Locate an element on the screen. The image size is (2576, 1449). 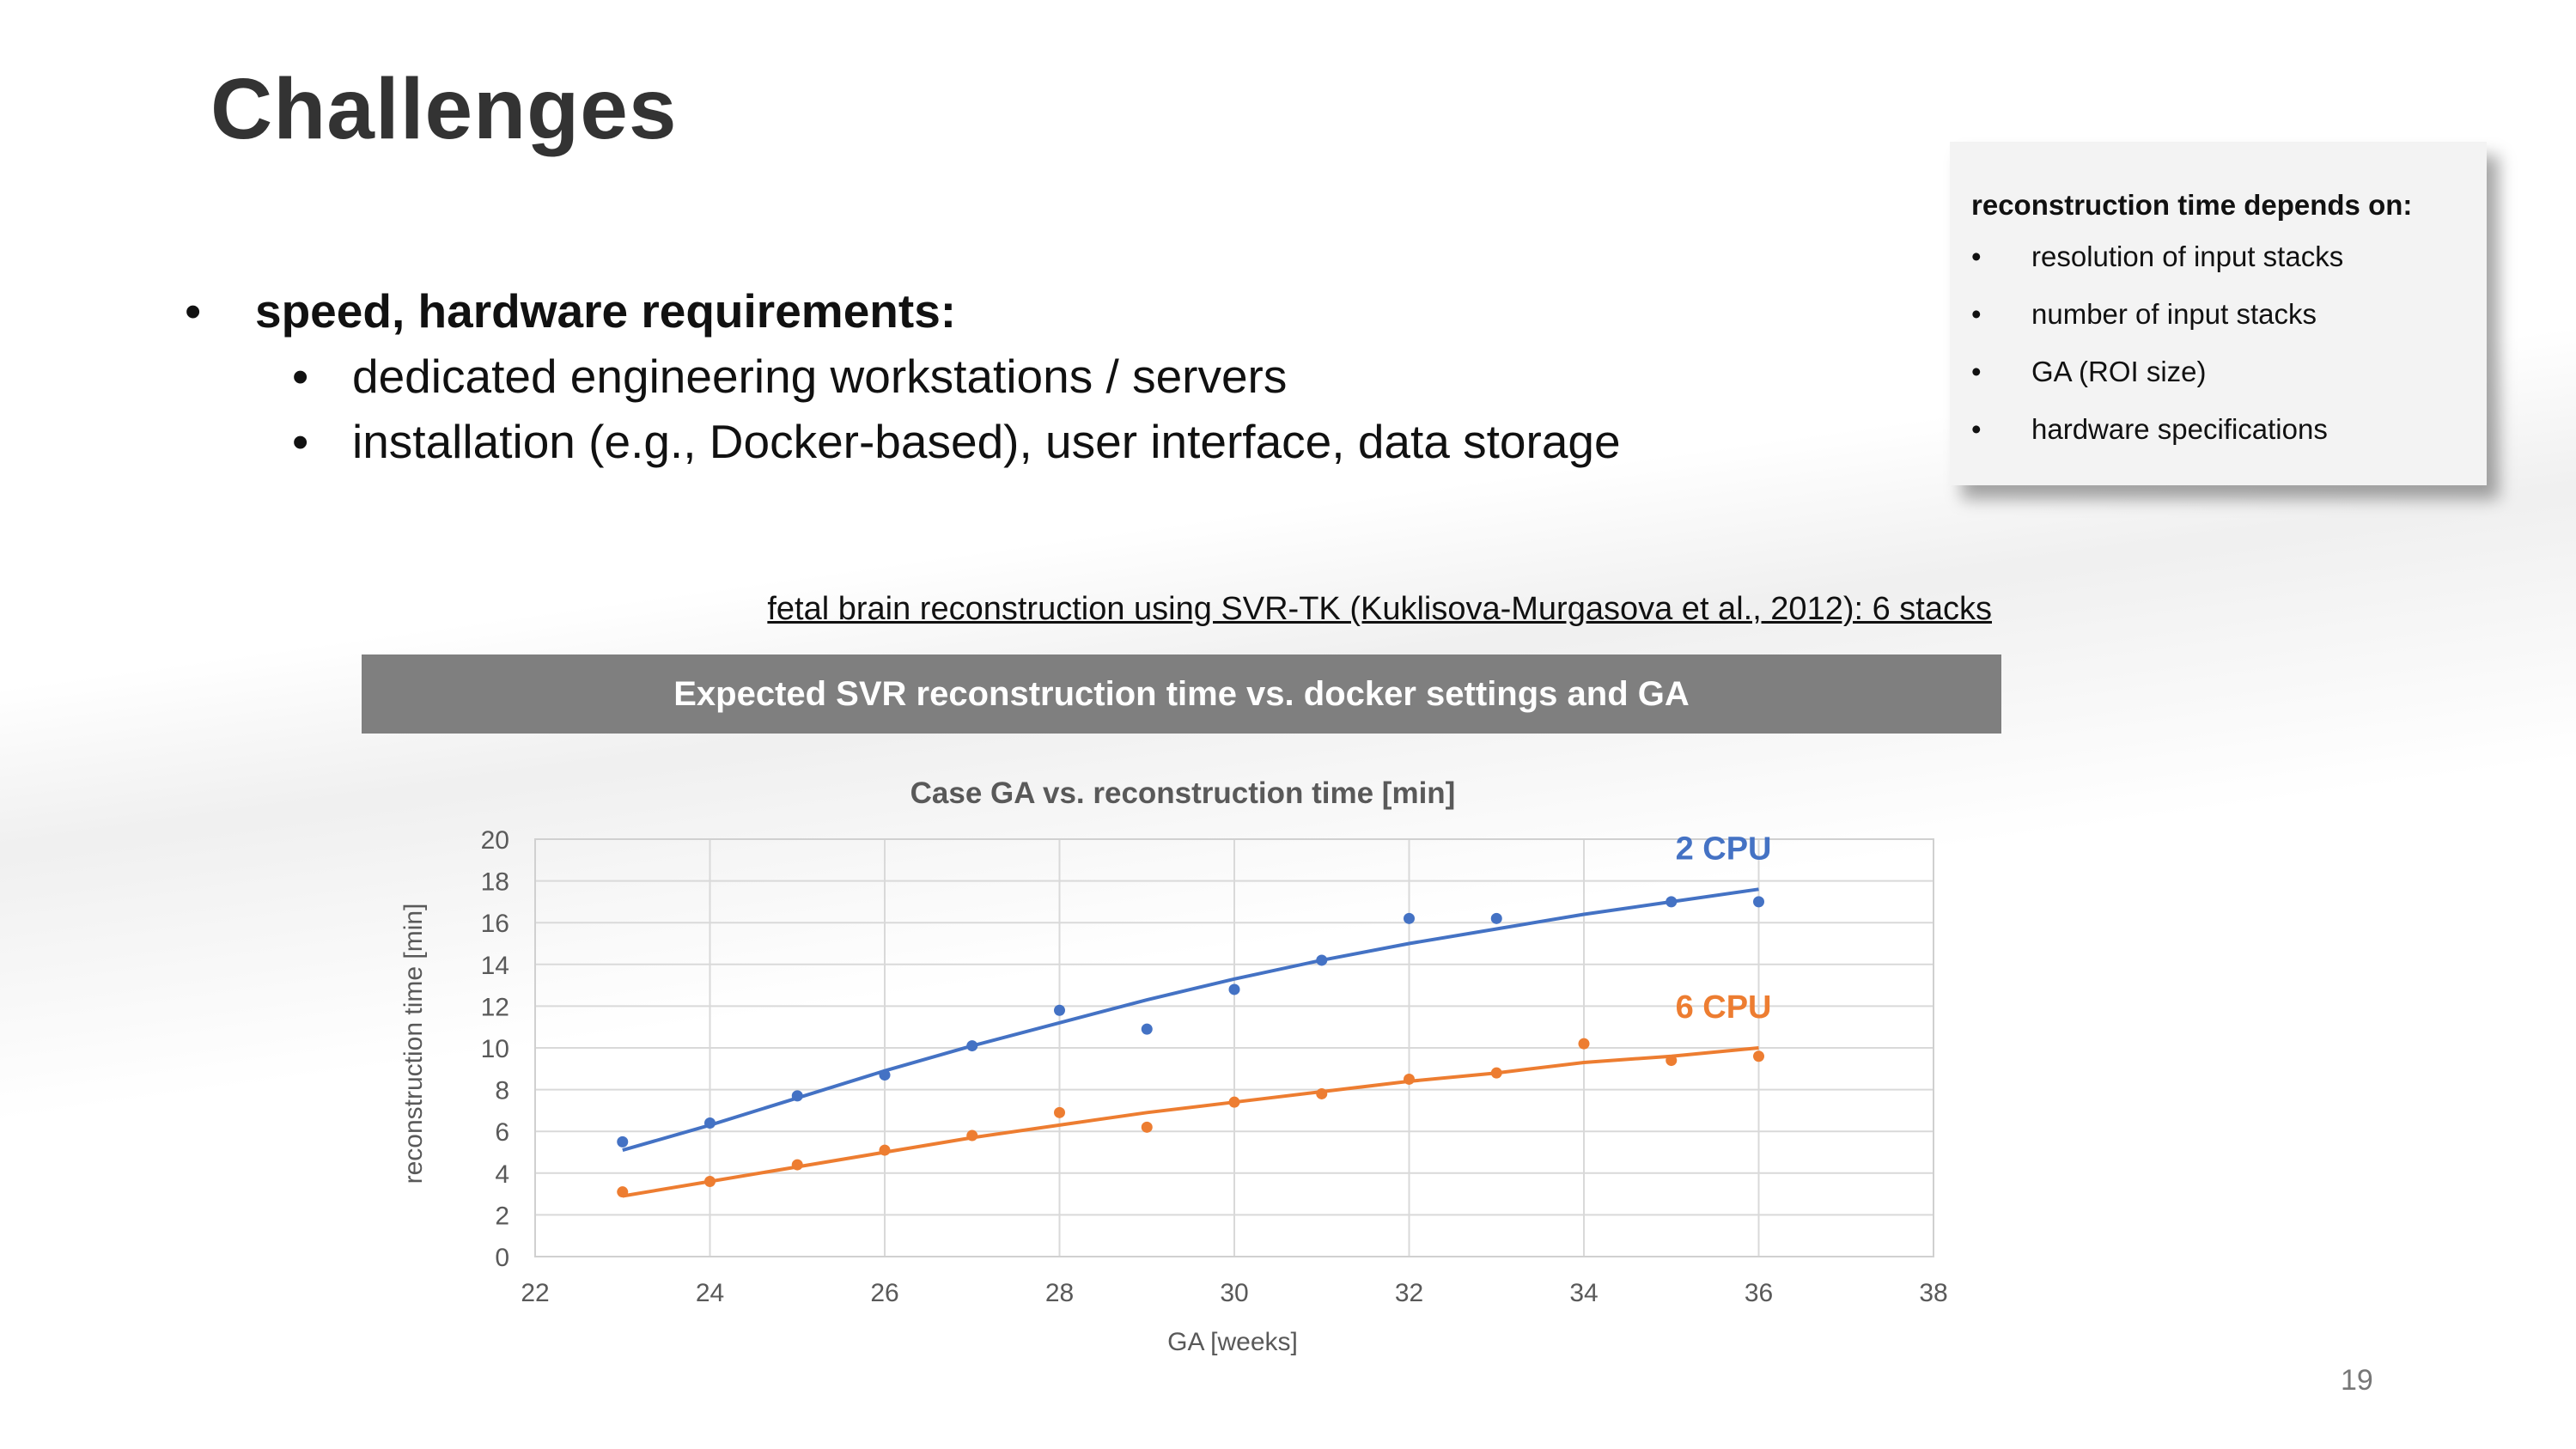
series-label: 6 CPU is located at coordinates (1724, 1007).